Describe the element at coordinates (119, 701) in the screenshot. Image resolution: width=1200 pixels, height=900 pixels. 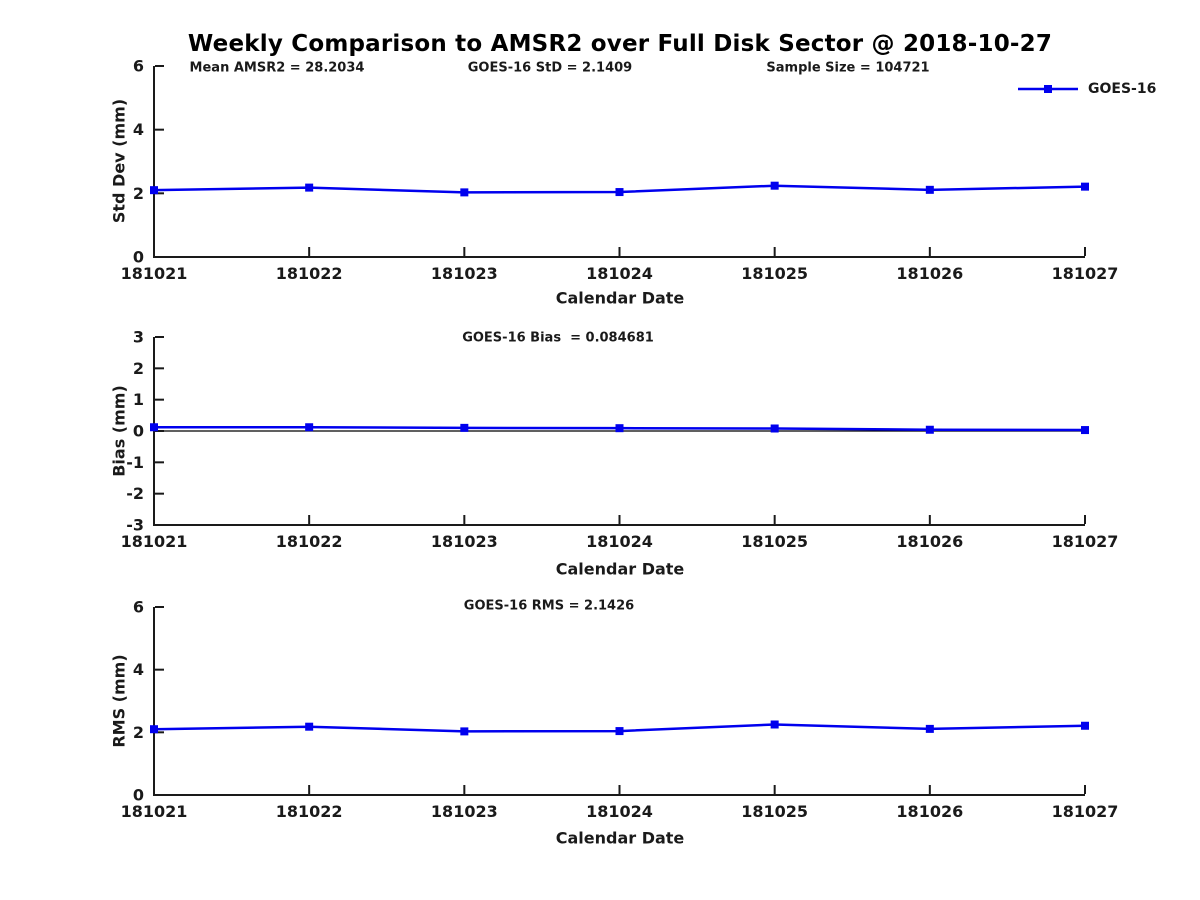
I see `rms-y-axis-label: RMS (mm)` at that location.